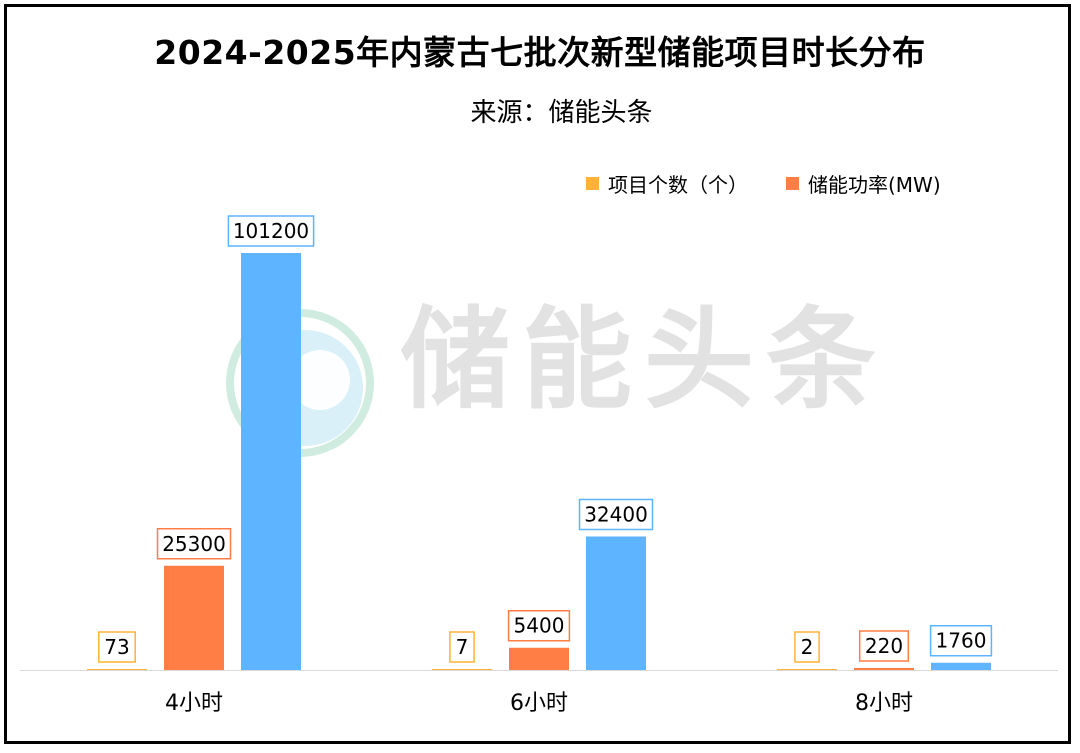 The width and height of the screenshot is (1080, 753). Describe the element at coordinates (874, 184) in the screenshot. I see `legend-label-power: 储能功率(MW)` at that location.